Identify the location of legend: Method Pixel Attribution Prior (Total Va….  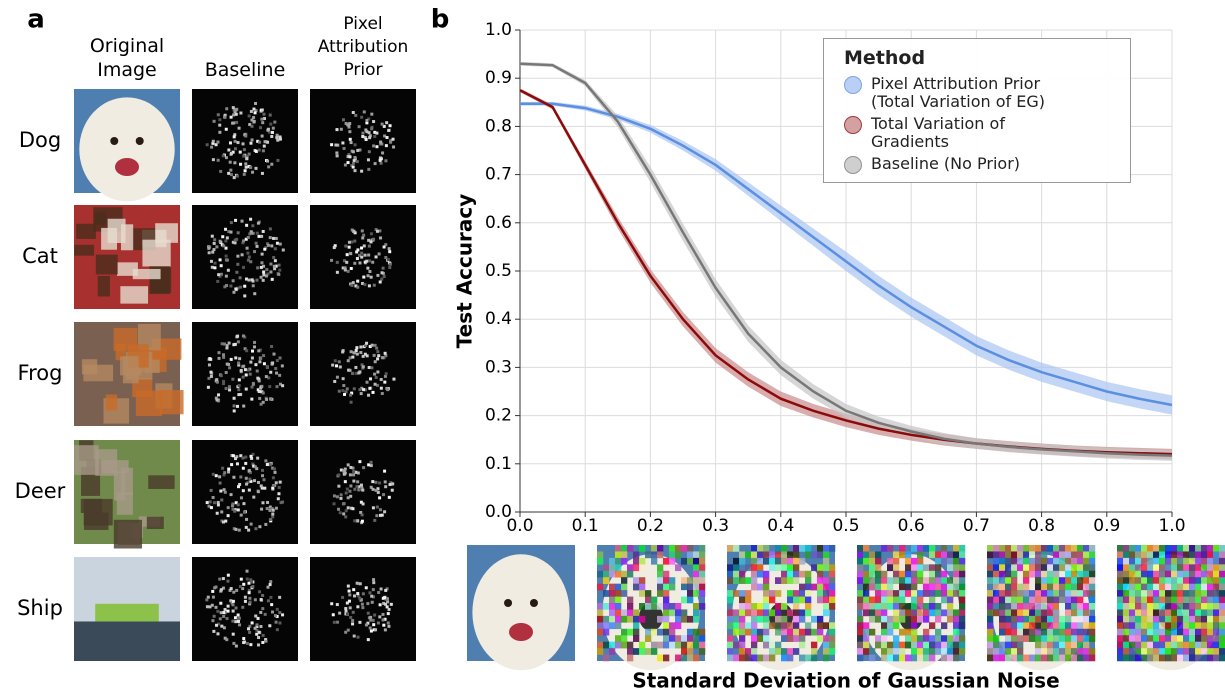
(977, 110).